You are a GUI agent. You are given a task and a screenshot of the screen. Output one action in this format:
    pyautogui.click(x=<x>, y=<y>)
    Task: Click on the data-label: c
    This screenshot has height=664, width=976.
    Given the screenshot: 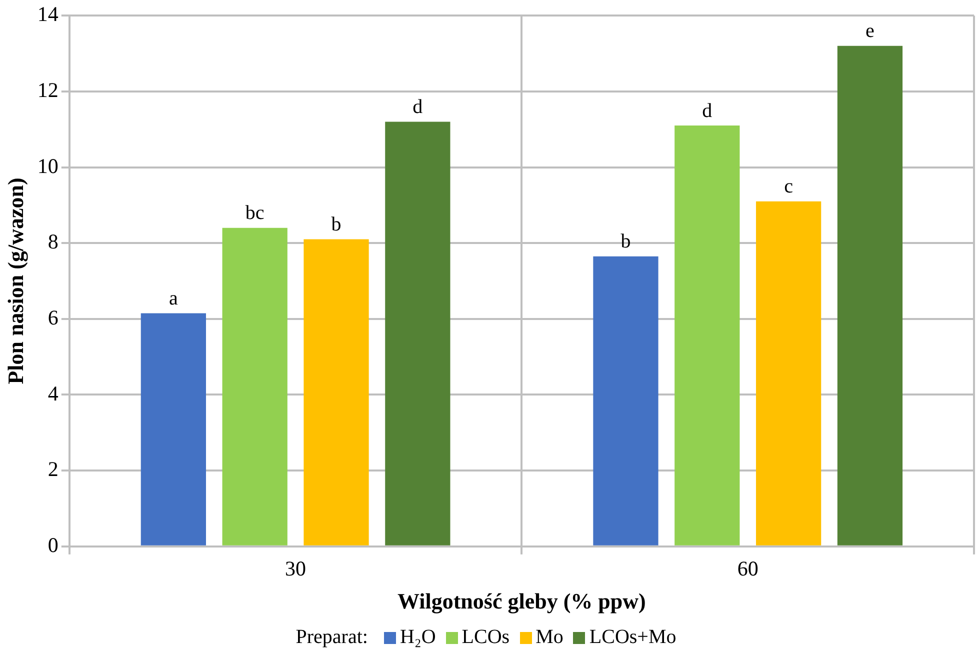 What is the action you would take?
    pyautogui.click(x=789, y=187)
    